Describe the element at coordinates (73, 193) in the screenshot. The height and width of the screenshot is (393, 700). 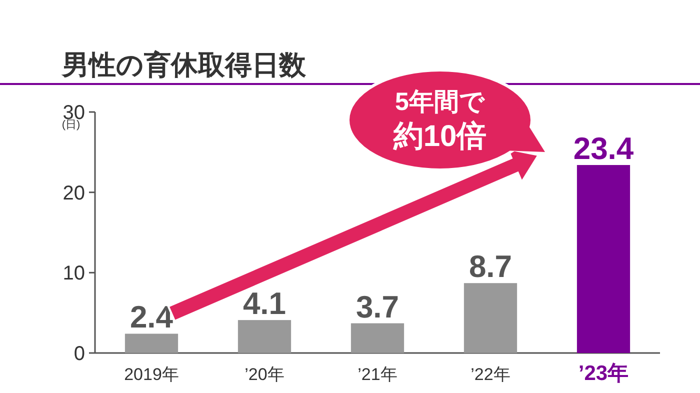
I see `y-tick-label: 20` at that location.